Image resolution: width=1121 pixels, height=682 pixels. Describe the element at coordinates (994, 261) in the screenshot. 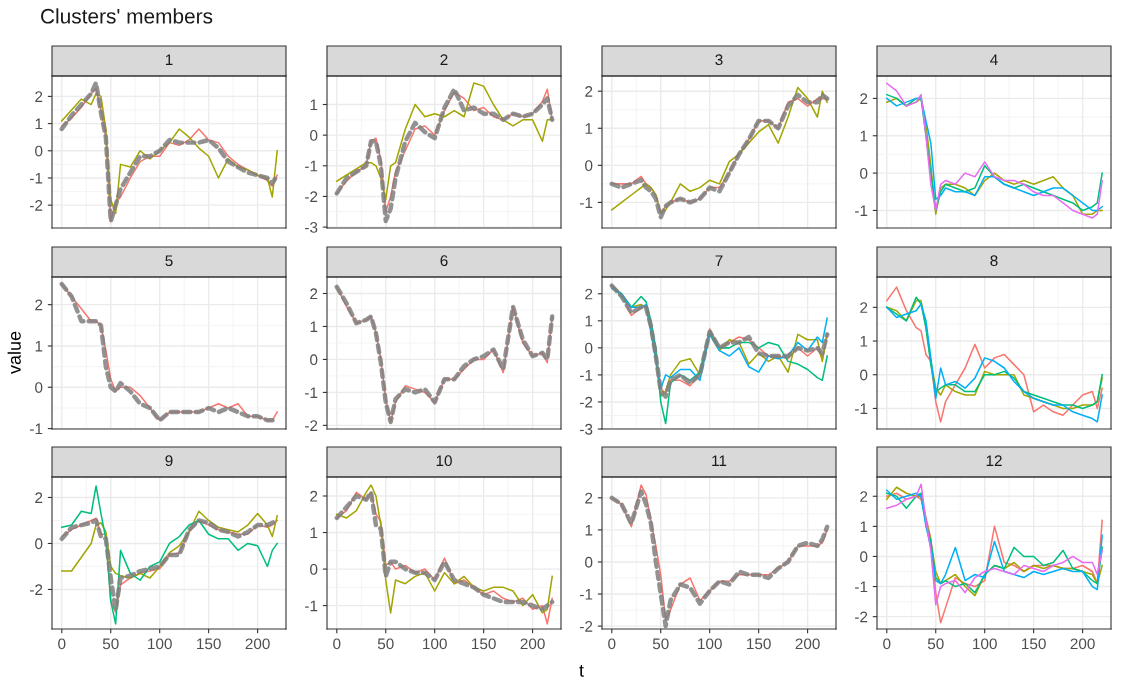

I see `chart-title: 8` at that location.